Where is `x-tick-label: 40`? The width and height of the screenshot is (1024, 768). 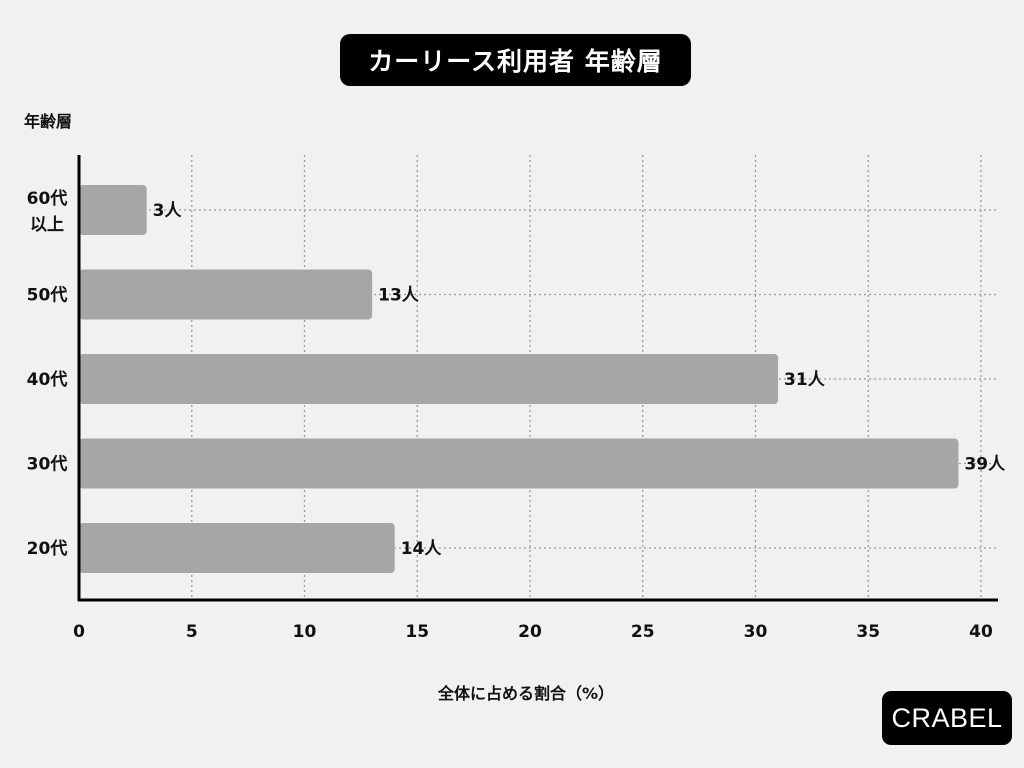 x-tick-label: 40 is located at coordinates (981, 632).